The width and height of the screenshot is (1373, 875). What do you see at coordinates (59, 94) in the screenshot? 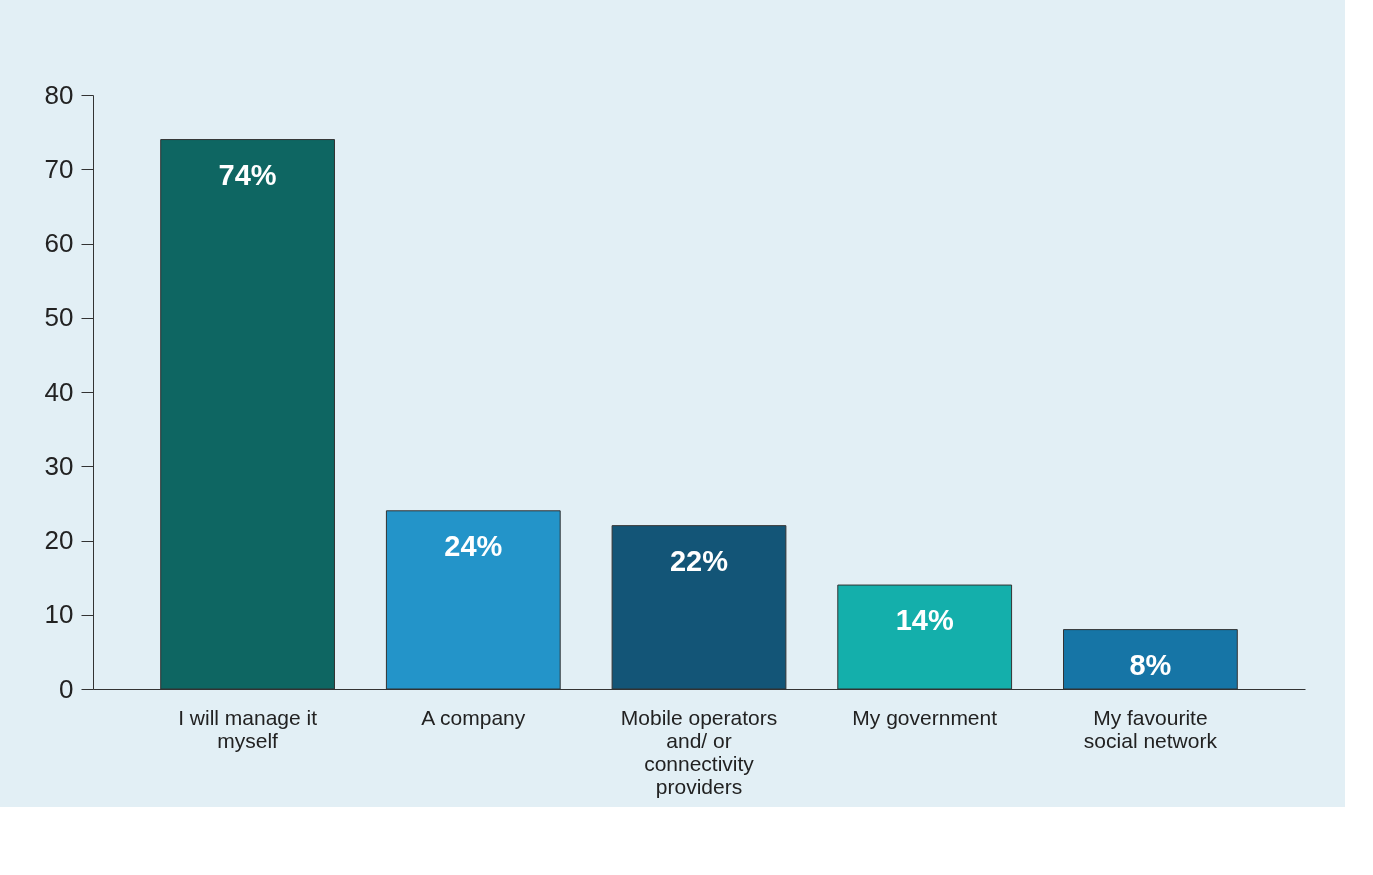
I see `y-tick-label: 80` at bounding box center [59, 94].